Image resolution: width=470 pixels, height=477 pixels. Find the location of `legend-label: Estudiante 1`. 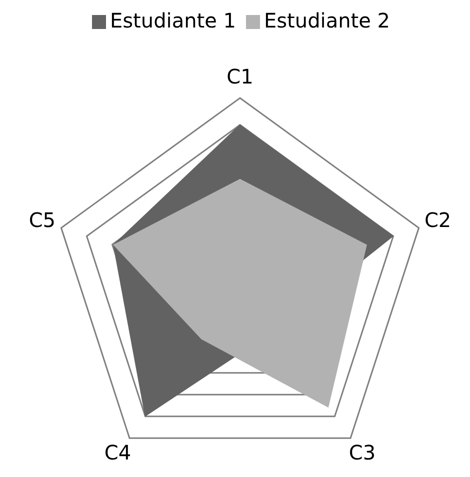

legend-label: Estudiante 1 is located at coordinates (173, 20).